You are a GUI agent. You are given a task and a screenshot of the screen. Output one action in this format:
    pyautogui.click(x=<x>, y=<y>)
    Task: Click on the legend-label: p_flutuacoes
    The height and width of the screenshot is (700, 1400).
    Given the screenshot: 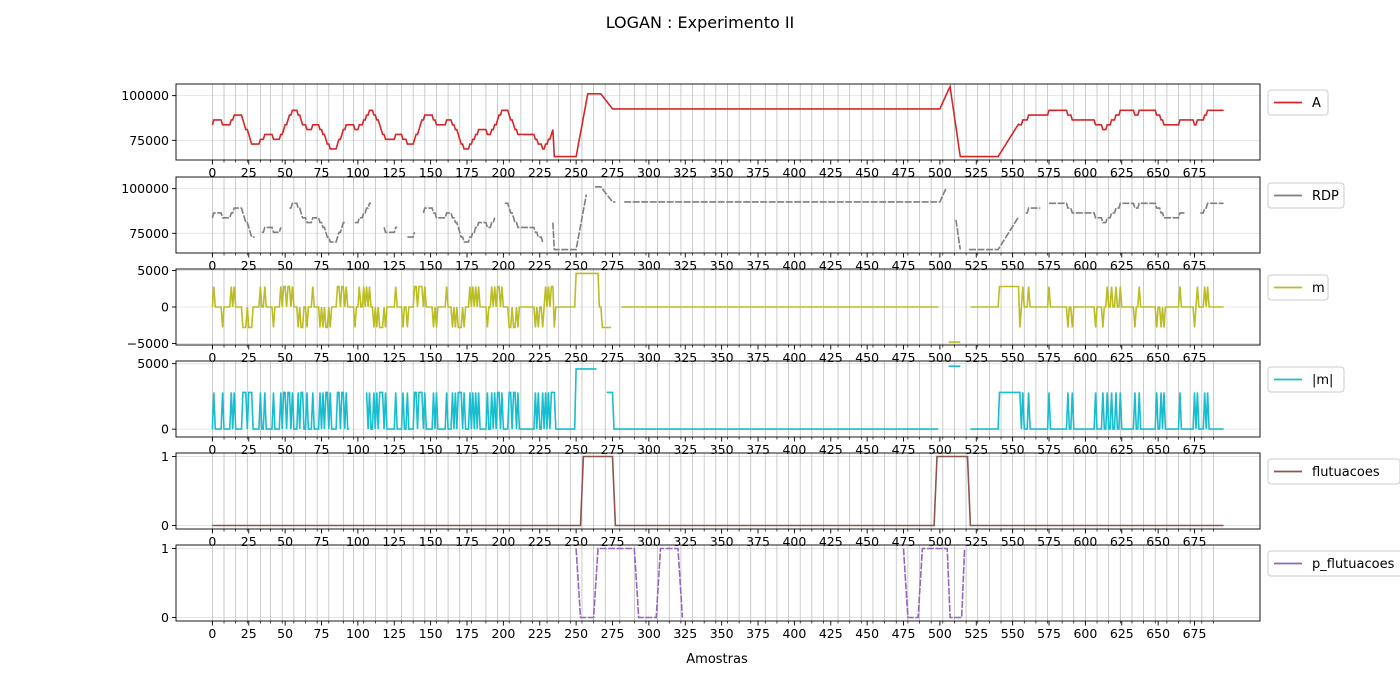 What is the action you would take?
    pyautogui.click(x=1353, y=564)
    